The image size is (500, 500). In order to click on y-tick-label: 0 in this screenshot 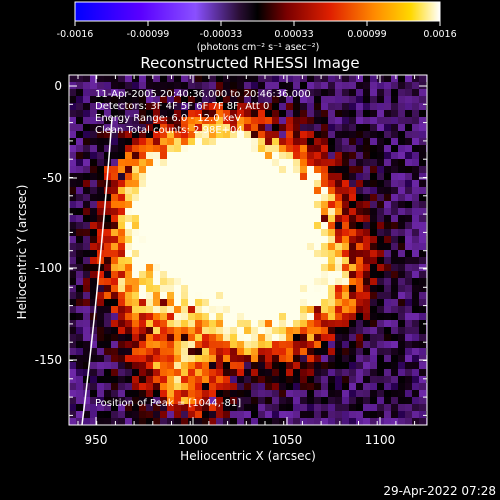, I will do `click(58, 86)`.